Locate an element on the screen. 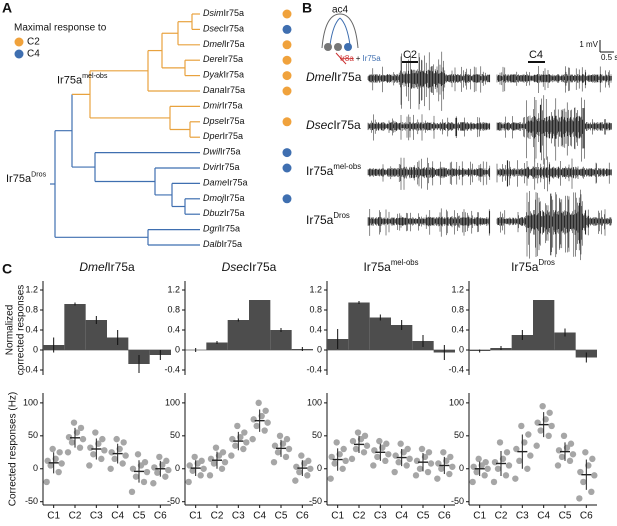 The width and height of the screenshot is (617, 526). neuron is located at coordinates (328, 47).